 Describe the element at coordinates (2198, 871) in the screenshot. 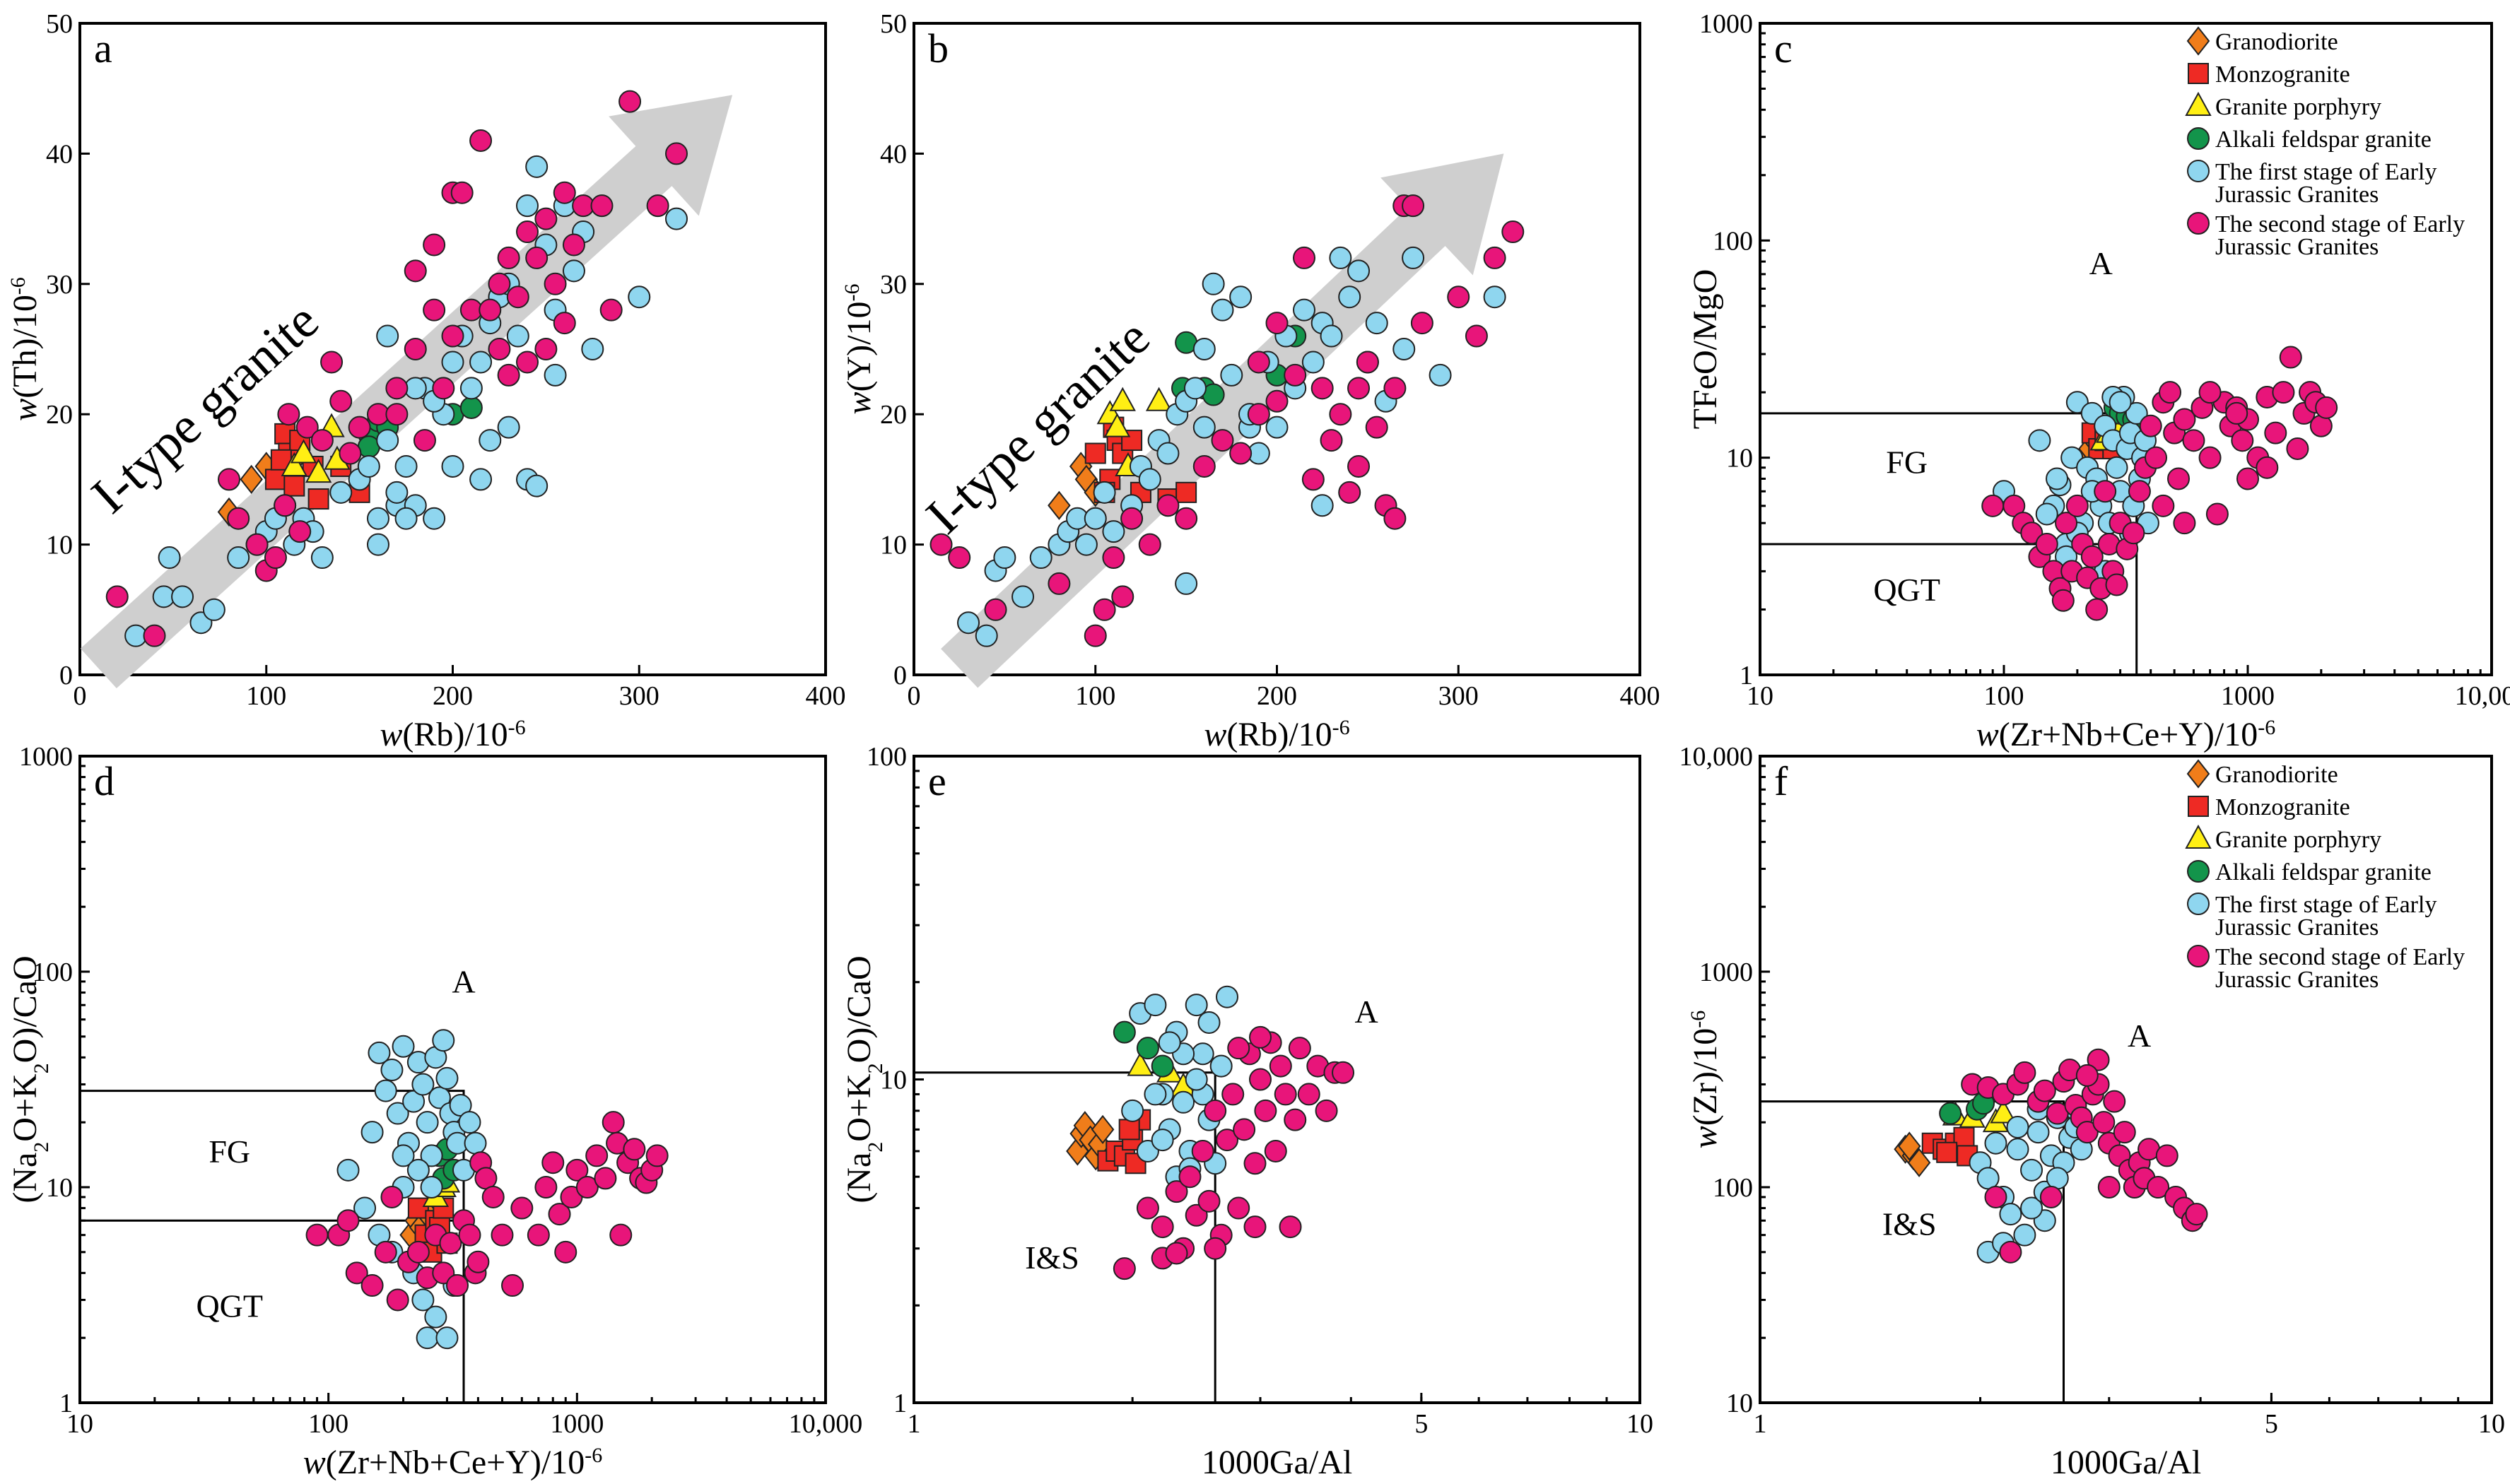

I see `legend-marker-afg` at that location.